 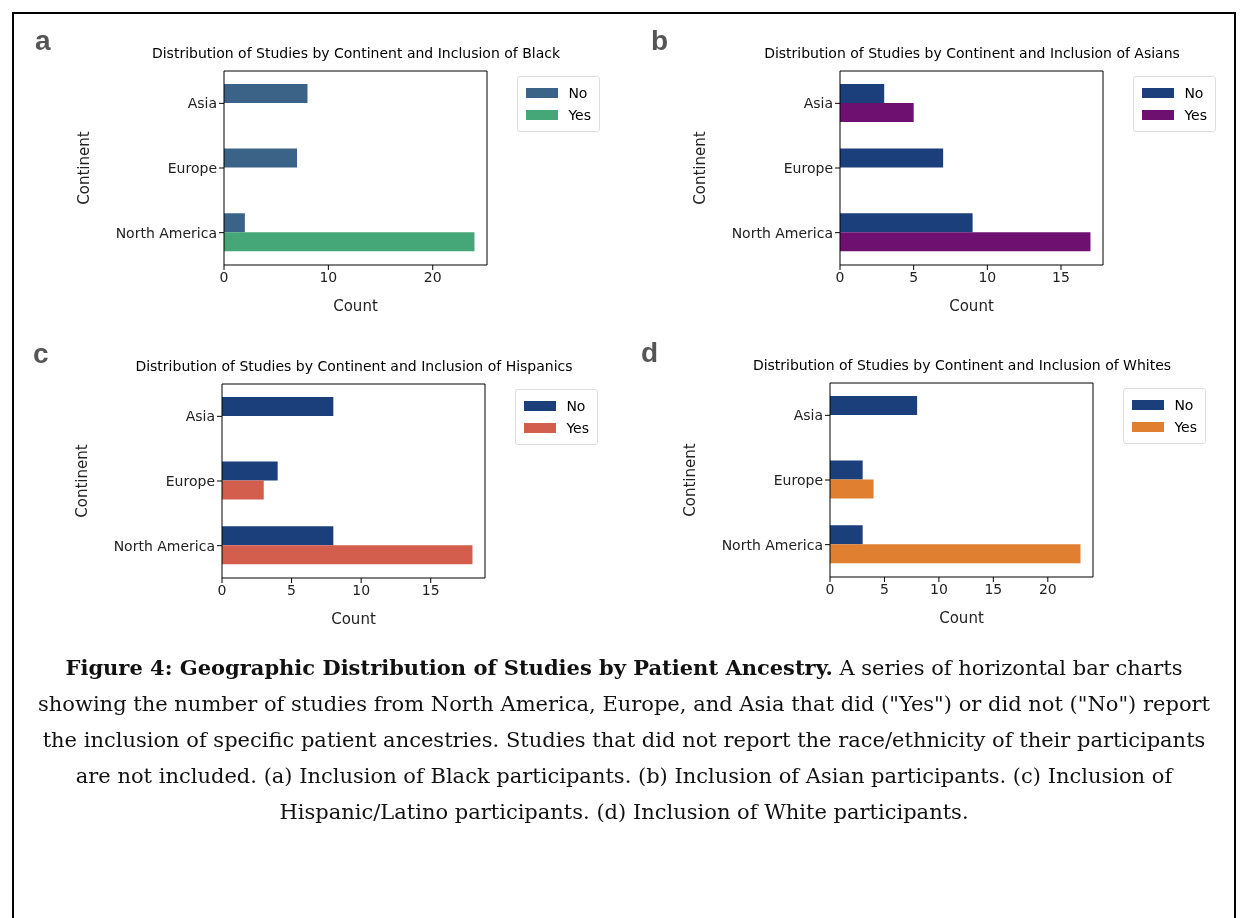 What do you see at coordinates (354, 366) in the screenshot?
I see `chart-title: Distribution of Studies by Continent and Inclusion of Hispanics` at bounding box center [354, 366].